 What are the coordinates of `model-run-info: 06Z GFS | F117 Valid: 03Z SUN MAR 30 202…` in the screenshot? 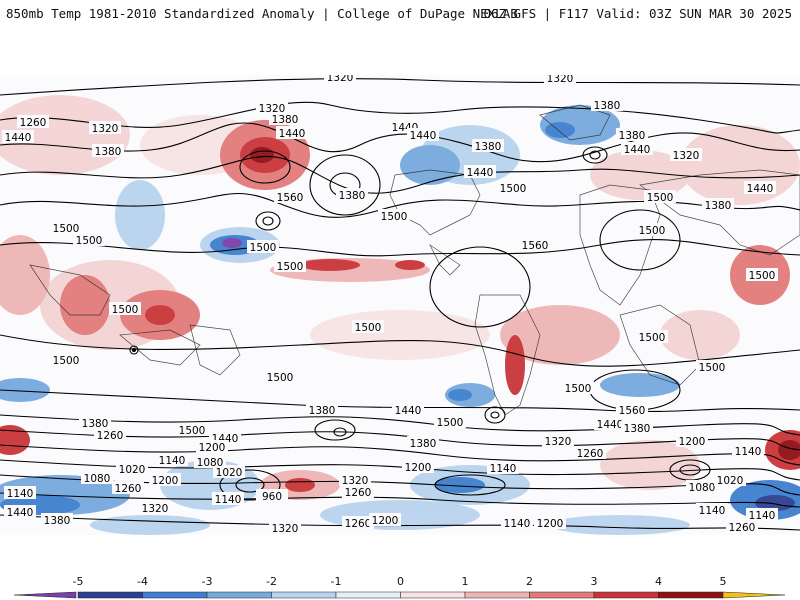 It's located at (637, 13).